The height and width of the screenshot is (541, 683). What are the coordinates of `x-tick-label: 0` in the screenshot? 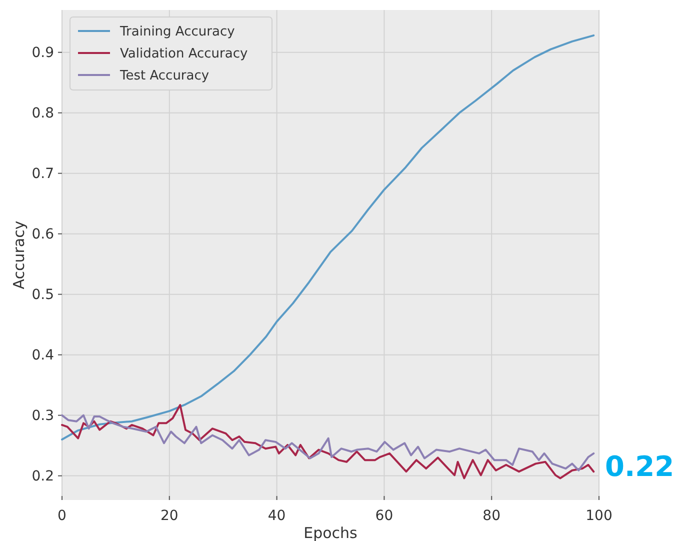 It's located at (62, 516).